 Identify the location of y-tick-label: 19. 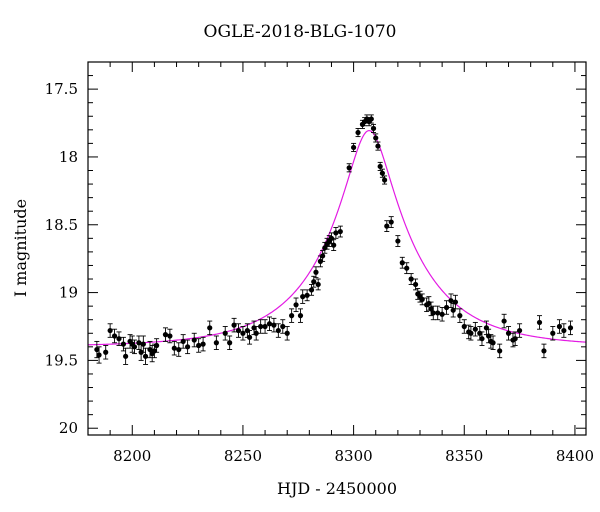
(68, 293).